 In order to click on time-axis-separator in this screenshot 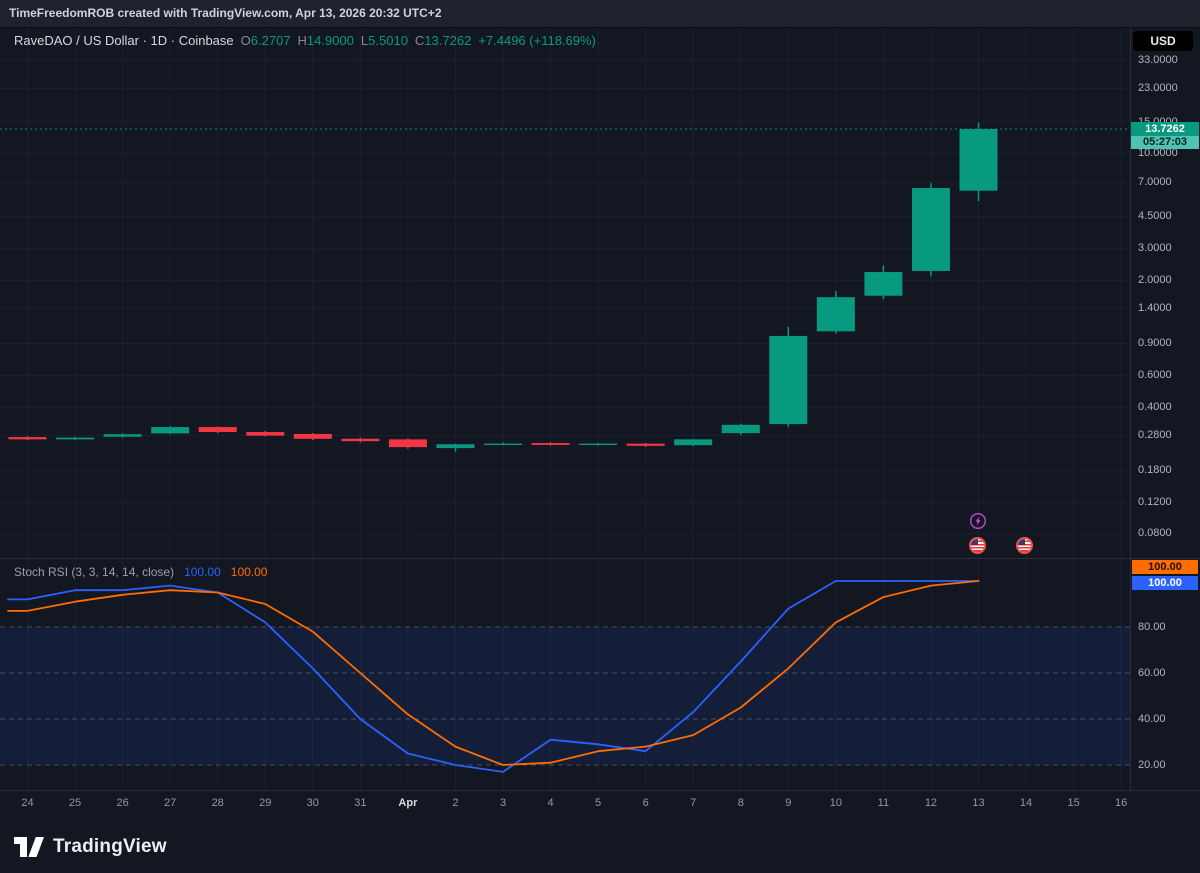, I will do `click(600, 790)`.